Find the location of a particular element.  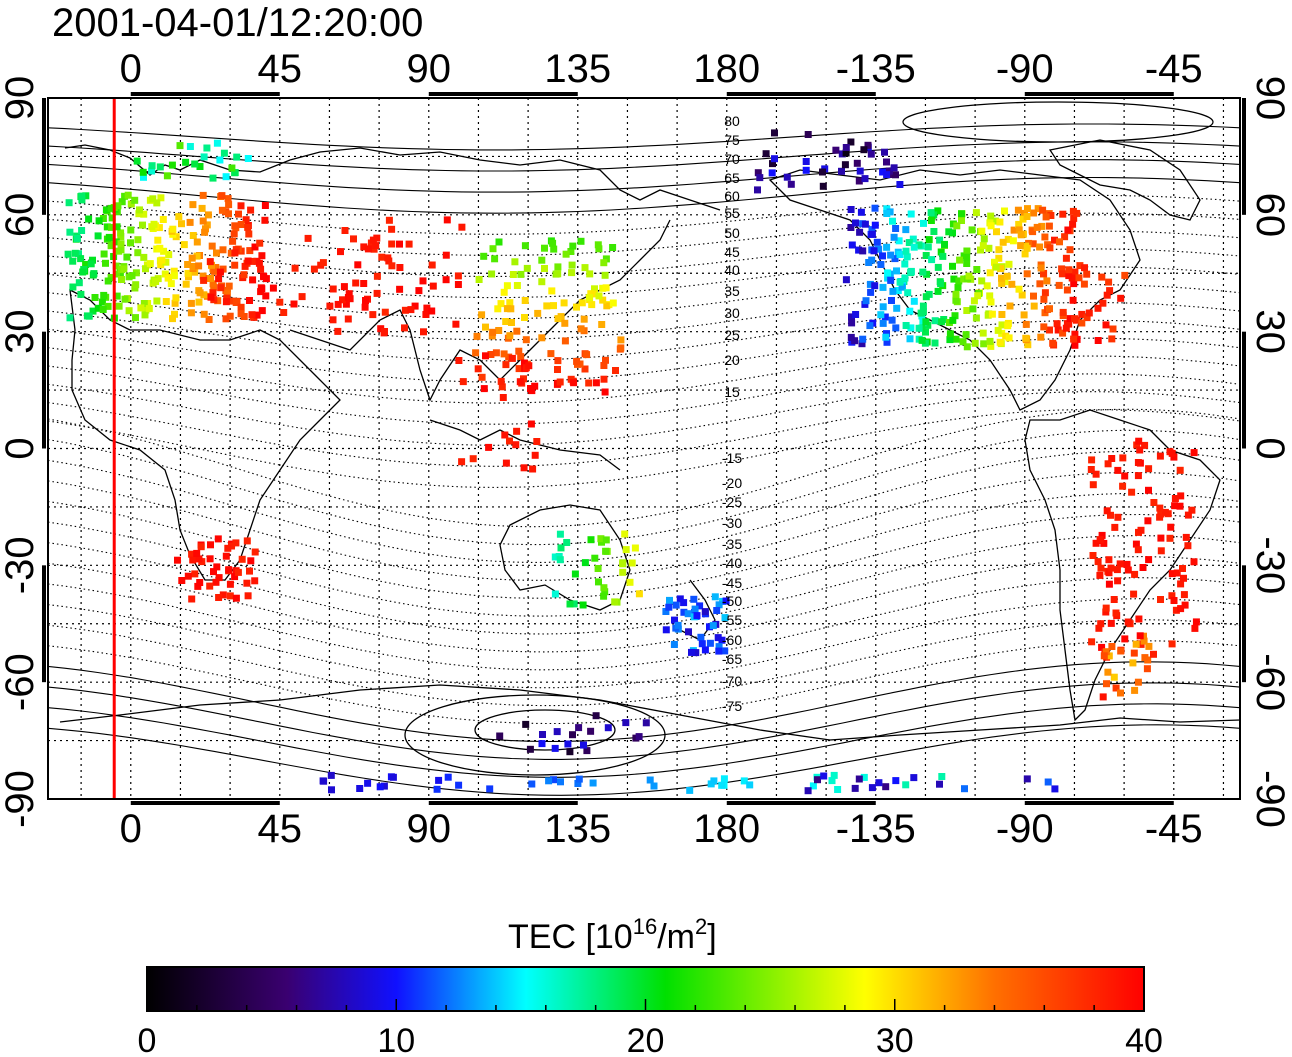

contour-label: 45 is located at coordinates (732, 252).